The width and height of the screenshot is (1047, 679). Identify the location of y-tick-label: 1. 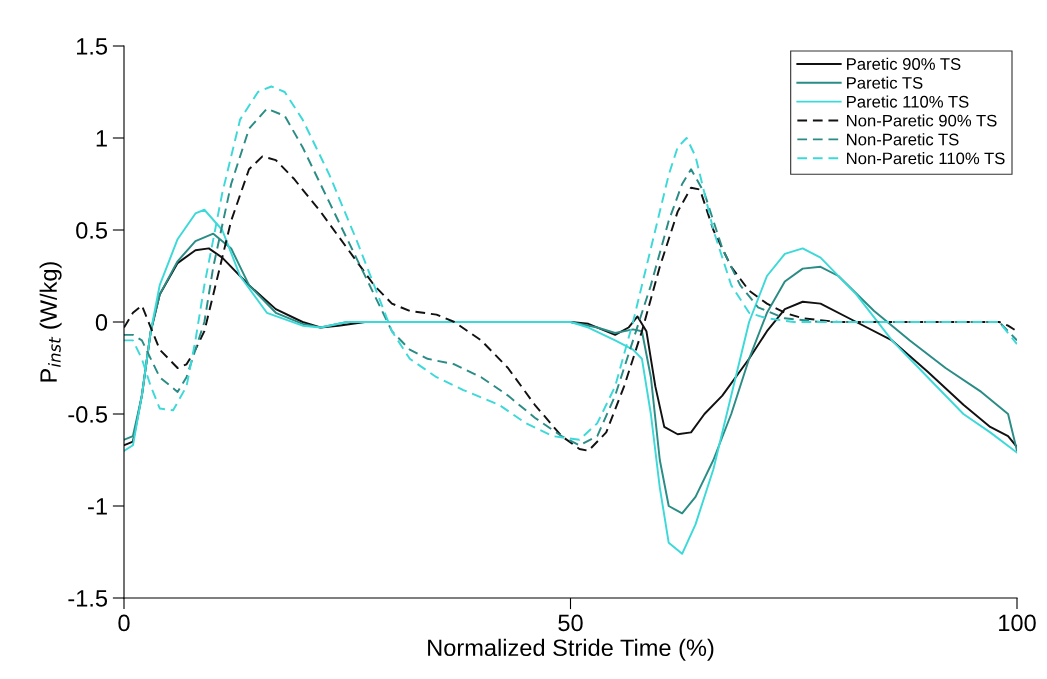
(101, 138).